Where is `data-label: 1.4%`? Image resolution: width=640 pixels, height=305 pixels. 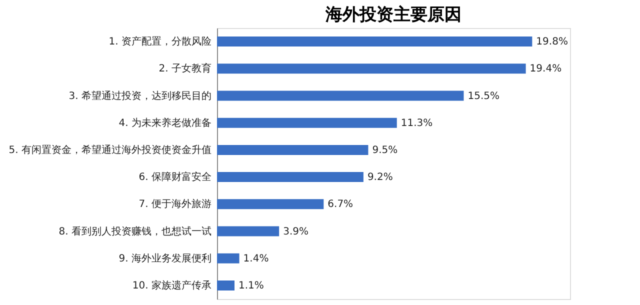 data-label: 1.4% is located at coordinates (256, 258).